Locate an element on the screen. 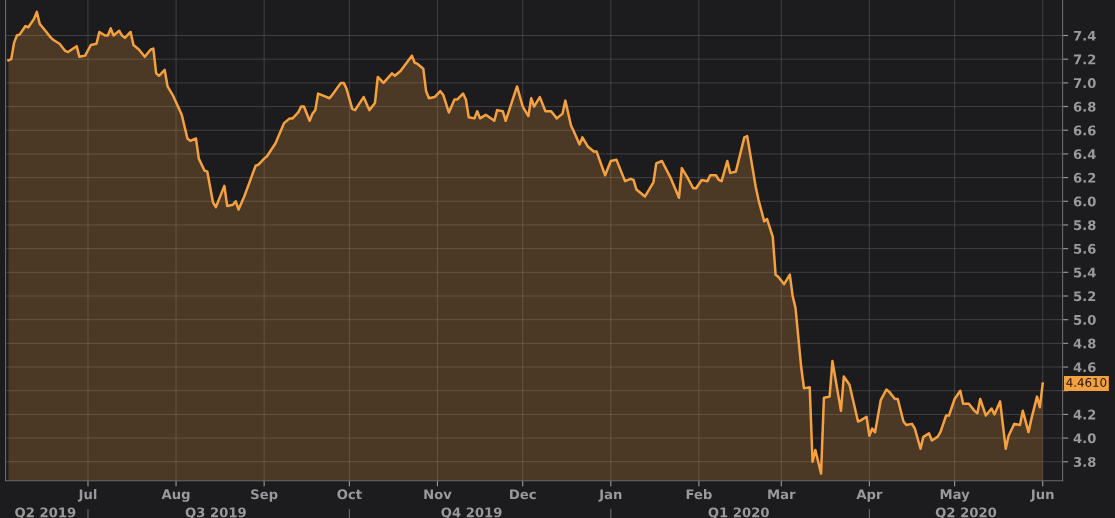  annotation: 4.4610 is located at coordinates (1086, 382).